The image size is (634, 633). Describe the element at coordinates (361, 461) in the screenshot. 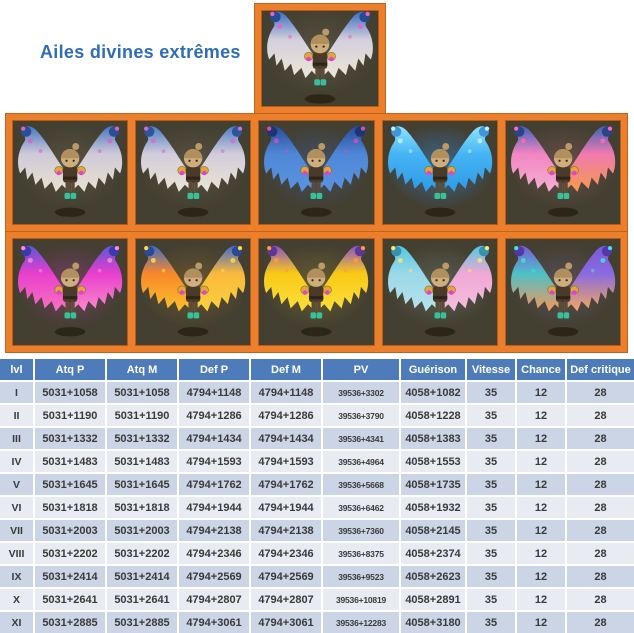

I see `table-cell: 39536+4964` at that location.